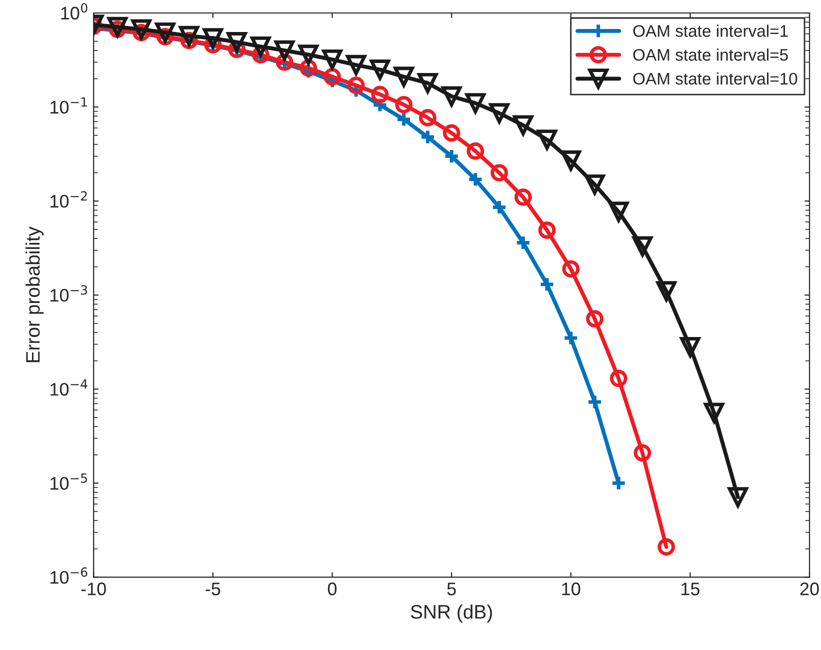 The image size is (821, 650). What do you see at coordinates (451, 589) in the screenshot?
I see `x-tick-label: 5` at bounding box center [451, 589].